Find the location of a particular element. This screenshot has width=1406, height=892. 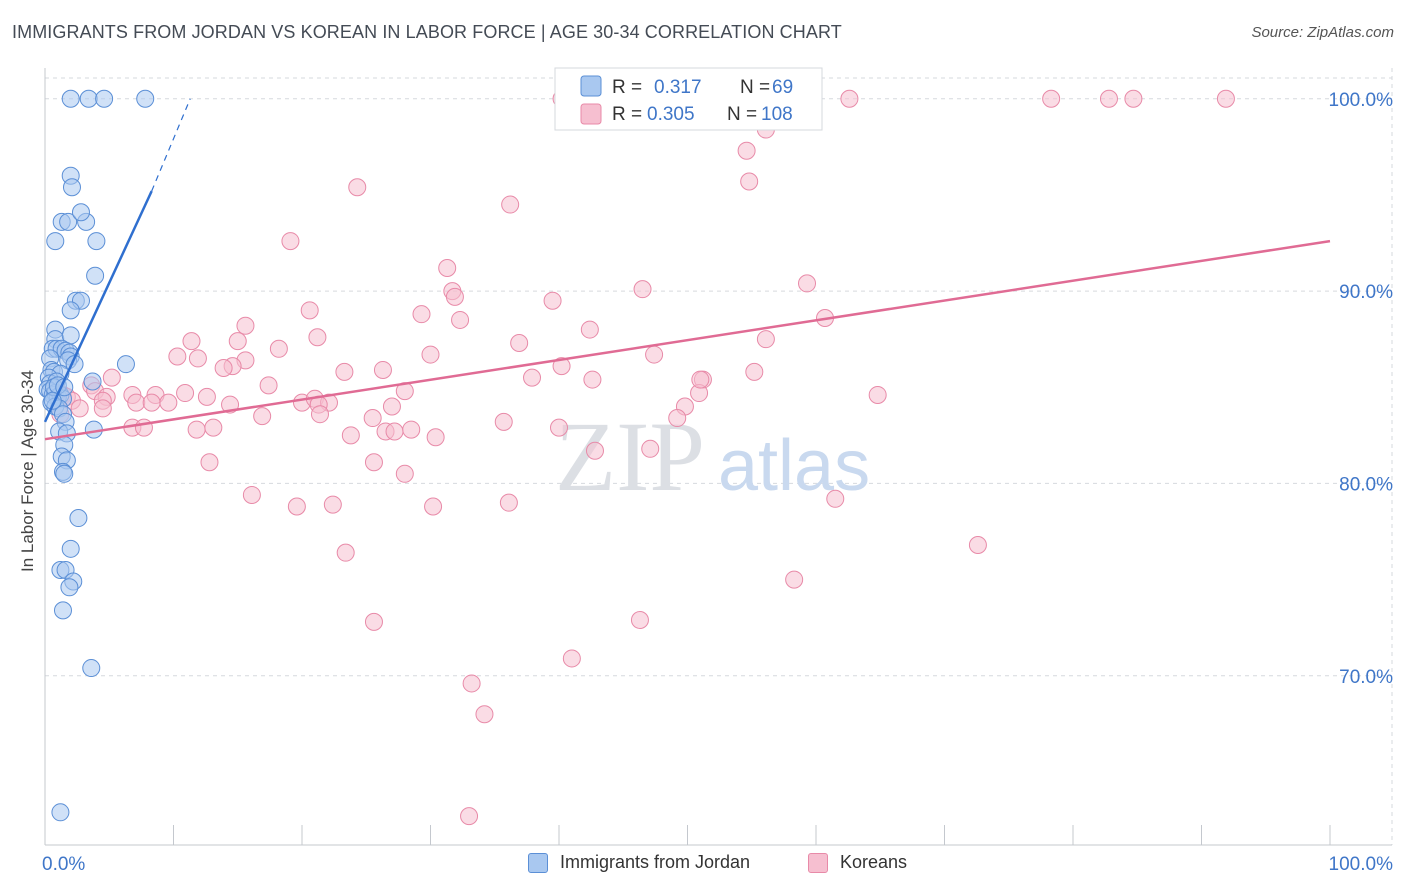

legend-bottom: Immigrants from Jordan Koreans is located at coordinates (703, 865).